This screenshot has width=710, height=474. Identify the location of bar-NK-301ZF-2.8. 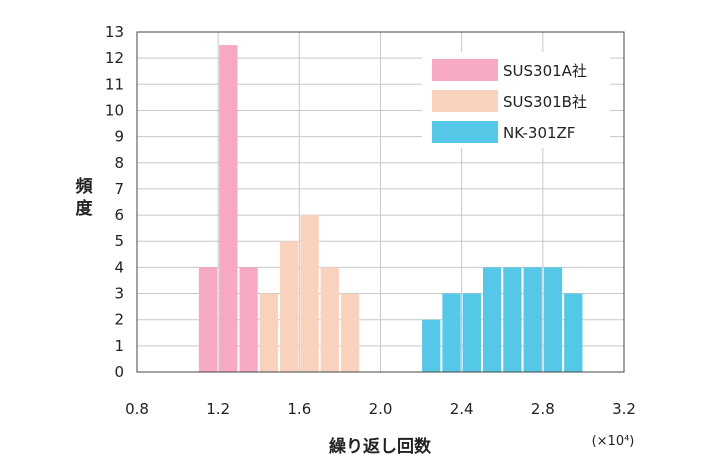
(553, 319).